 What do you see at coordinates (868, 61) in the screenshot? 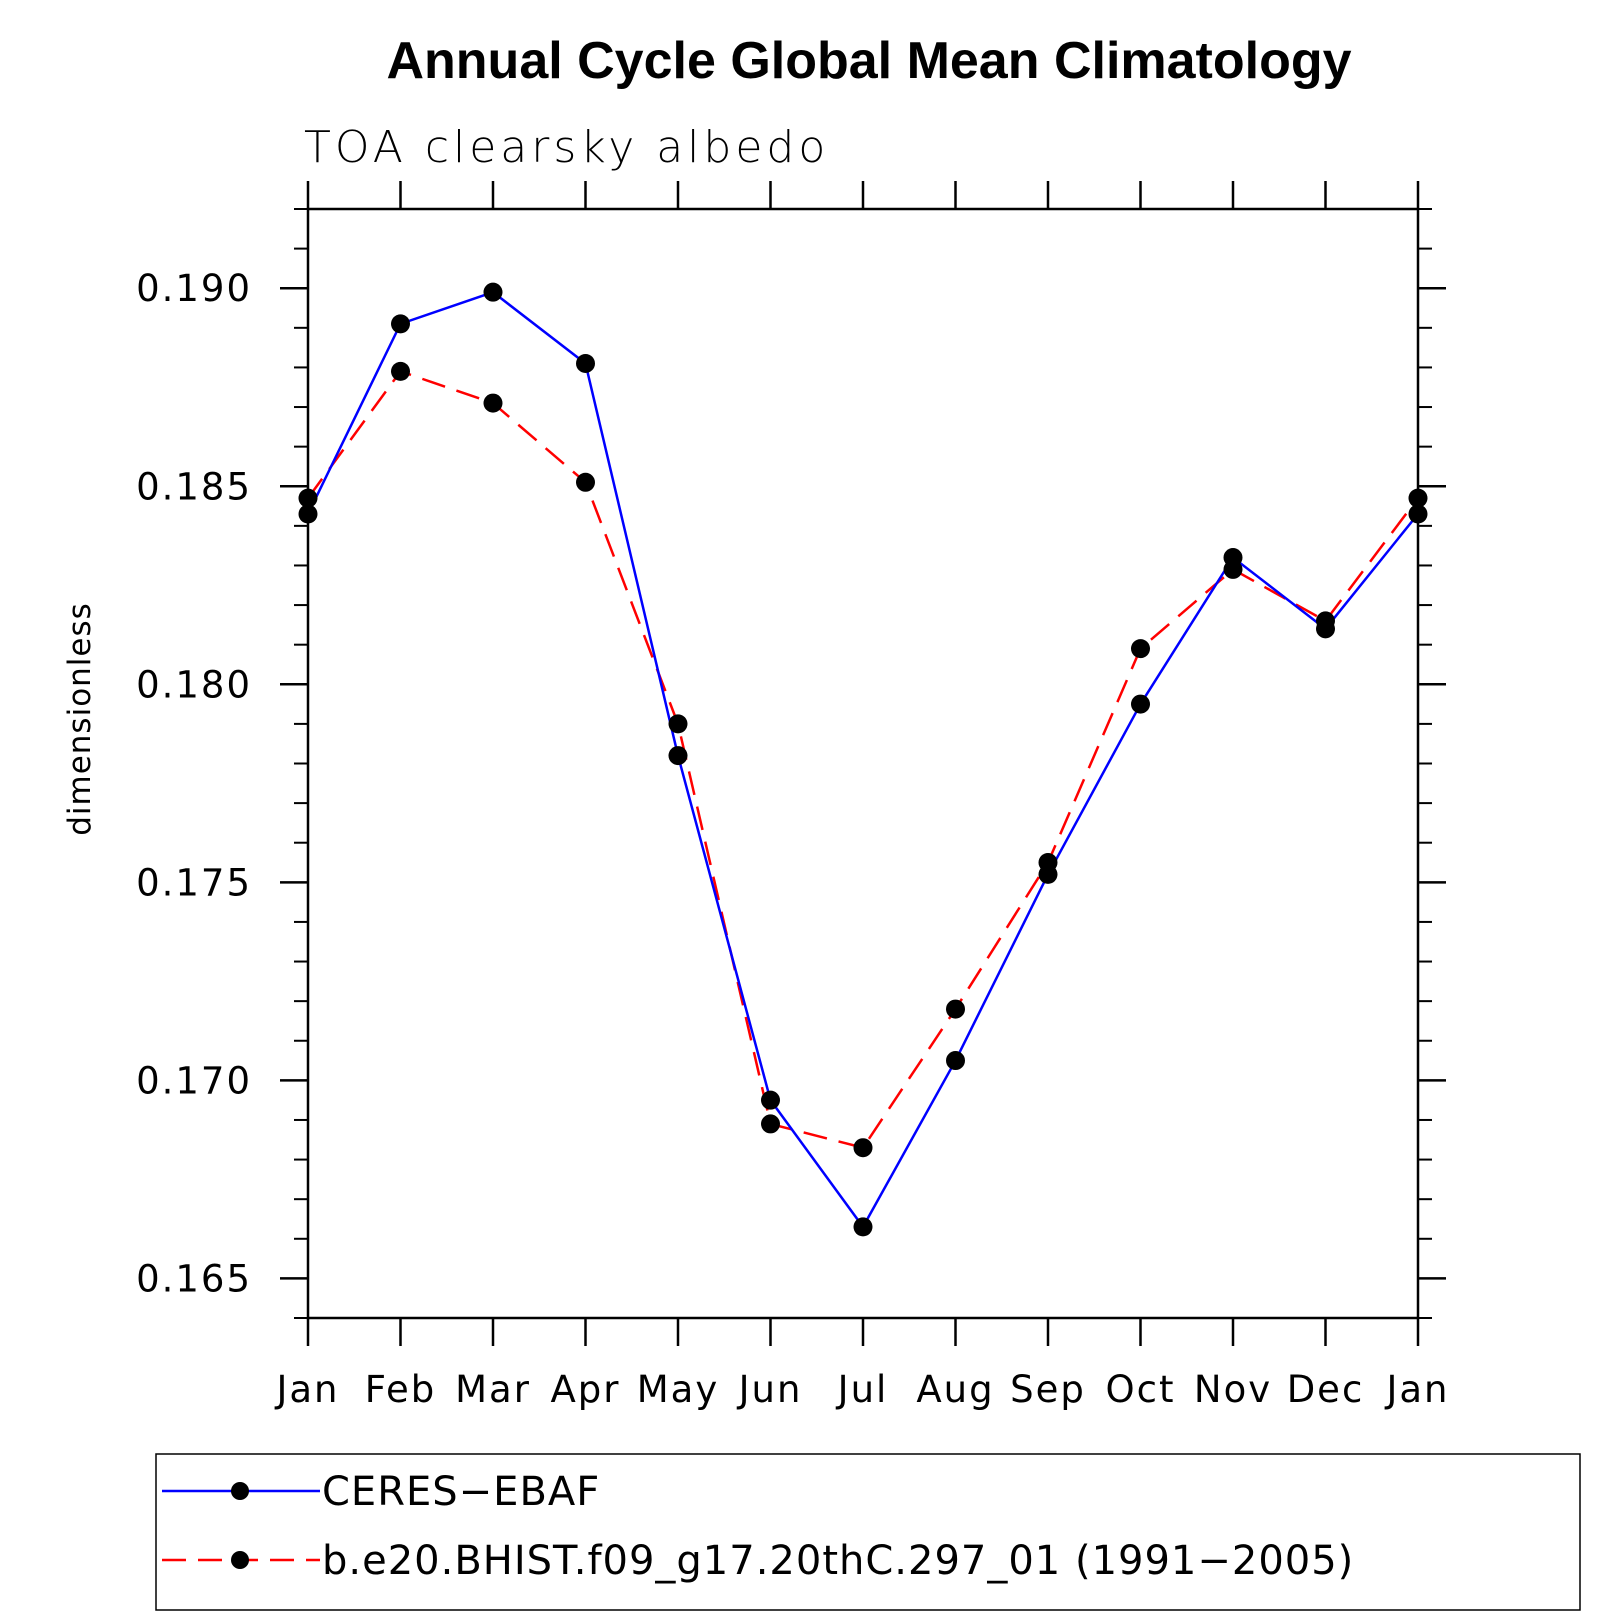
I see `chart-title: Annual Cycle Global Mean Climatology` at bounding box center [868, 61].